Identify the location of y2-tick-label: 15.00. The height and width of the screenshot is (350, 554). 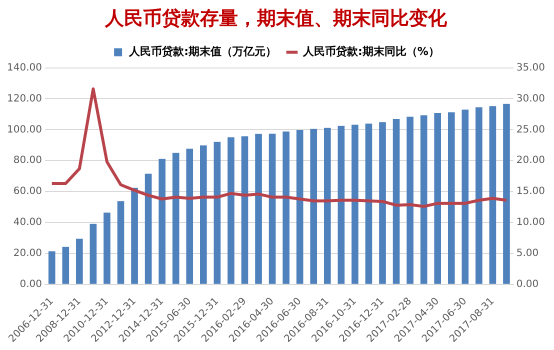
(531, 192).